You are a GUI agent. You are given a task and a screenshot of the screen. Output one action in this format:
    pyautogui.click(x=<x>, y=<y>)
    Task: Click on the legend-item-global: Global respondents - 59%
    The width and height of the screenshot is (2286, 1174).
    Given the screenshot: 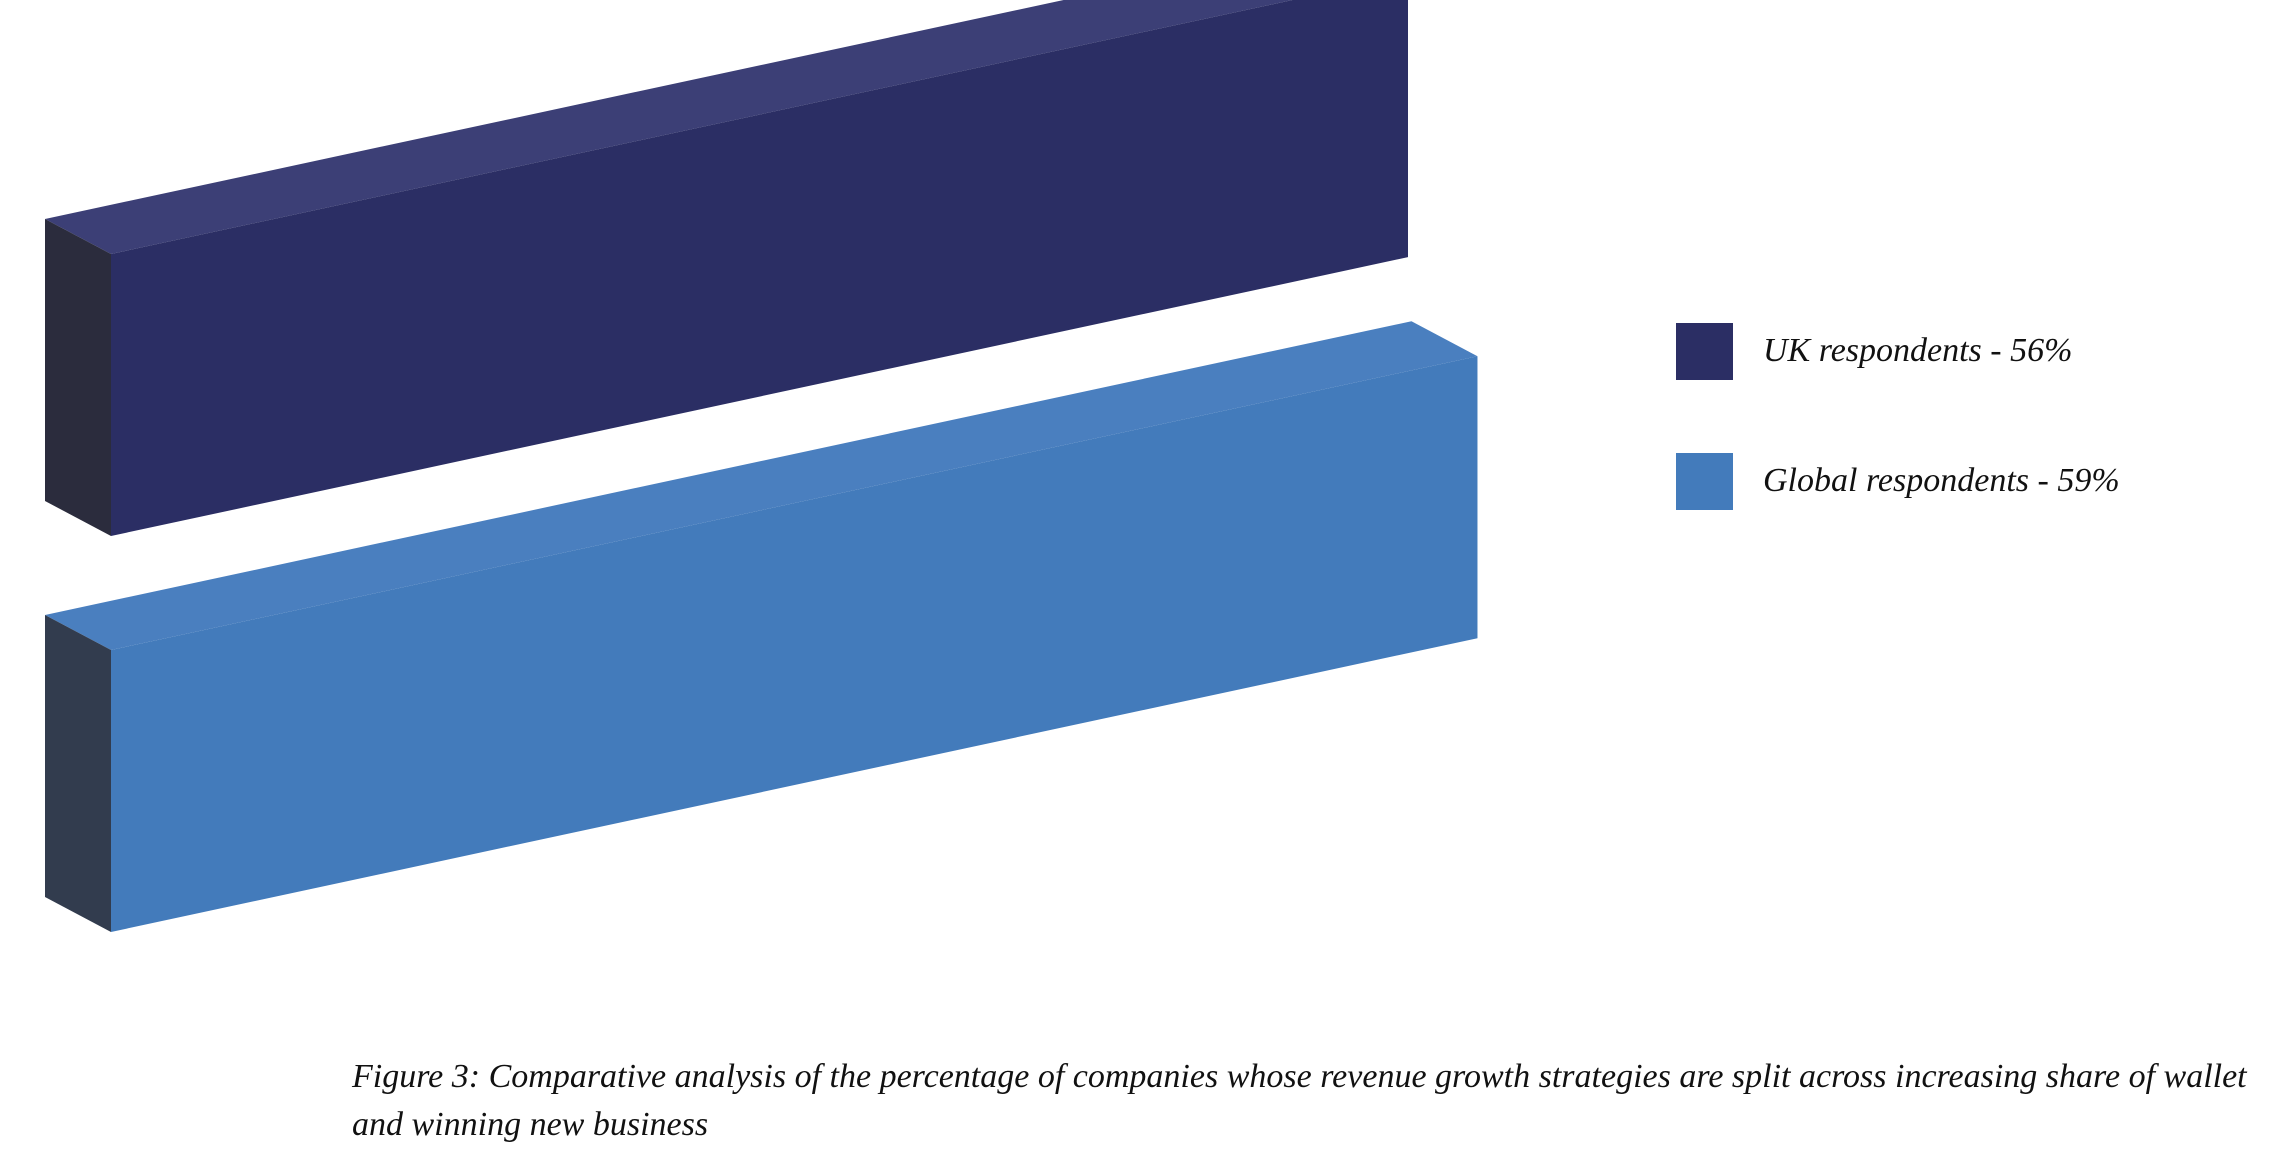 What is the action you would take?
    pyautogui.click(x=1898, y=481)
    